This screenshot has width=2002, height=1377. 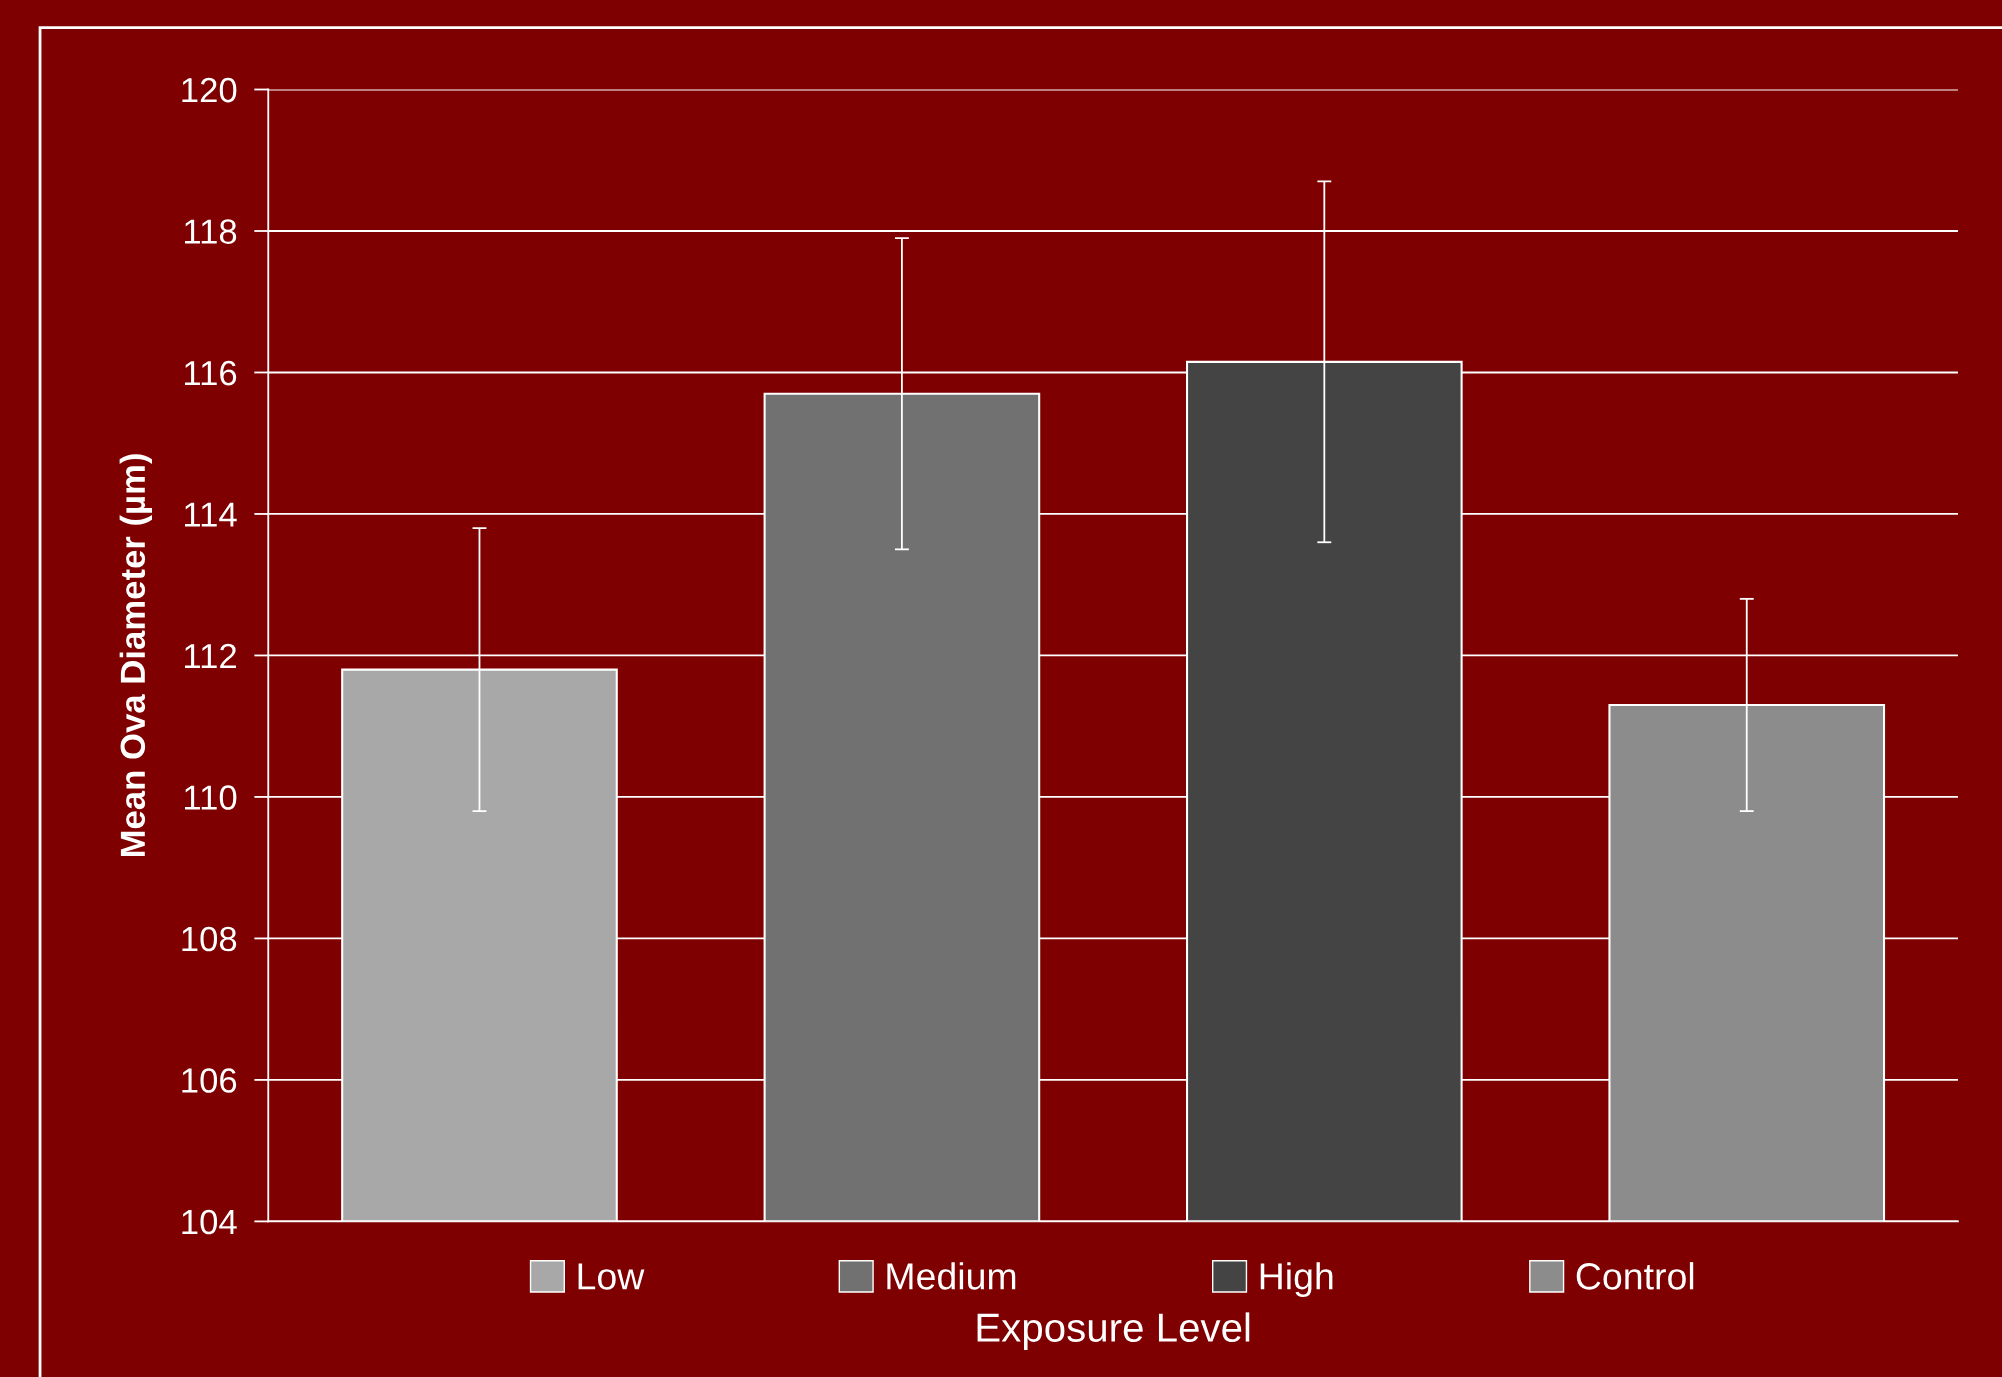 What do you see at coordinates (210, 373) in the screenshot?
I see `y-tick-label: 116` at bounding box center [210, 373].